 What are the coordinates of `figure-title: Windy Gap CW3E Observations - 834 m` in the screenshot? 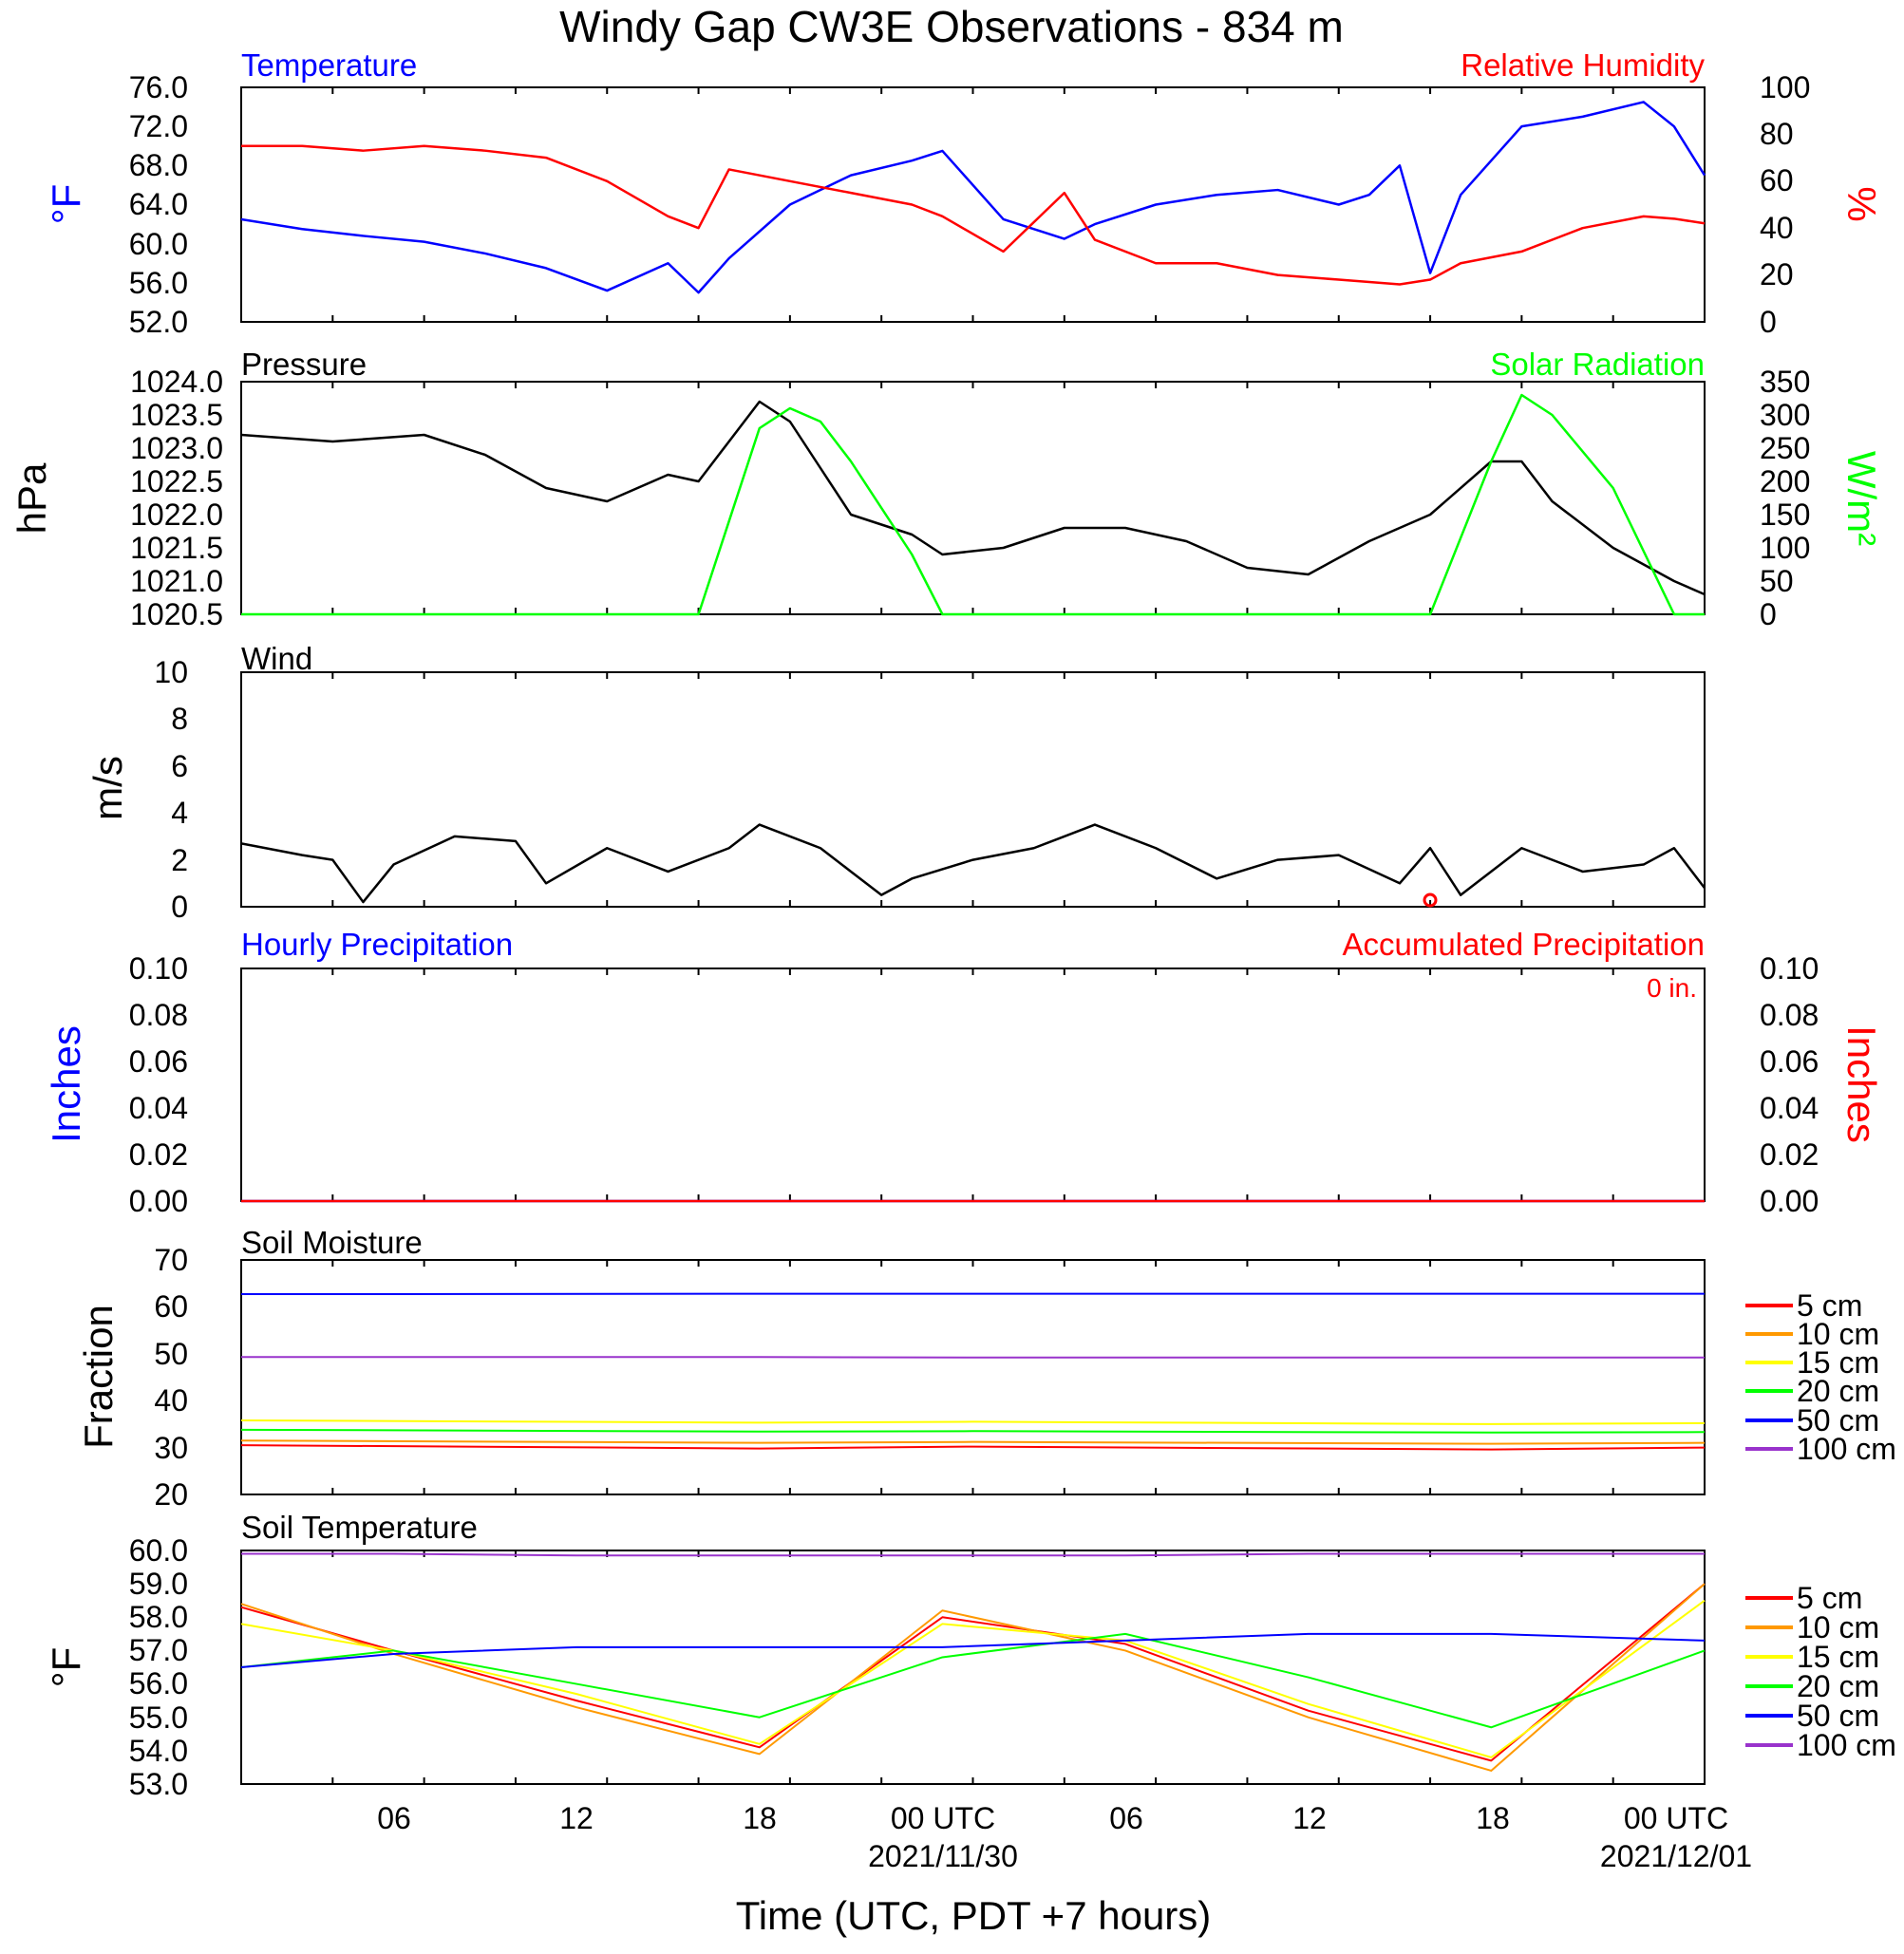 It's located at (952, 26).